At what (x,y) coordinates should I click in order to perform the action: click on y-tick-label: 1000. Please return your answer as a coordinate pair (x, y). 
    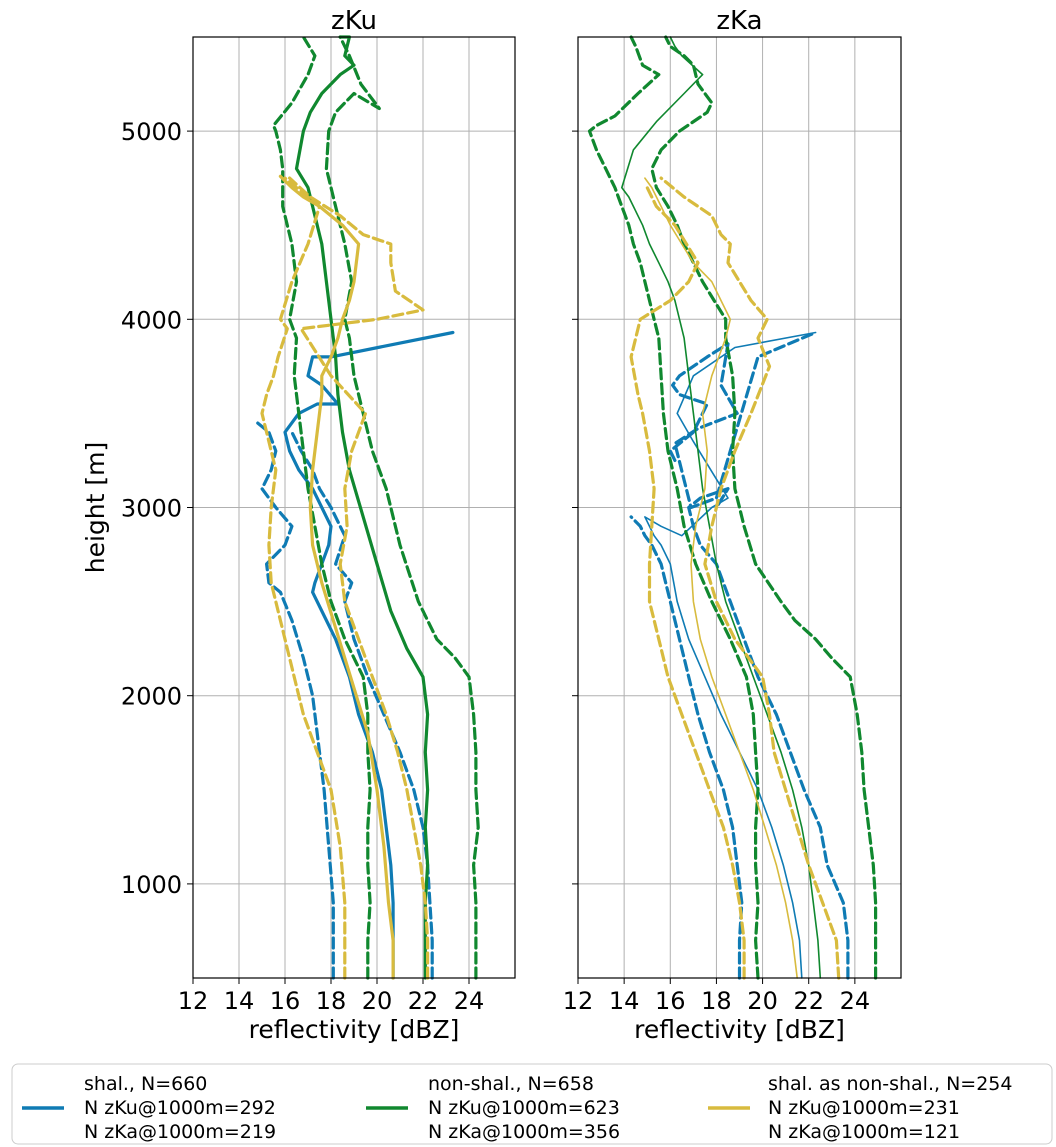
    Looking at the image, I should click on (151, 885).